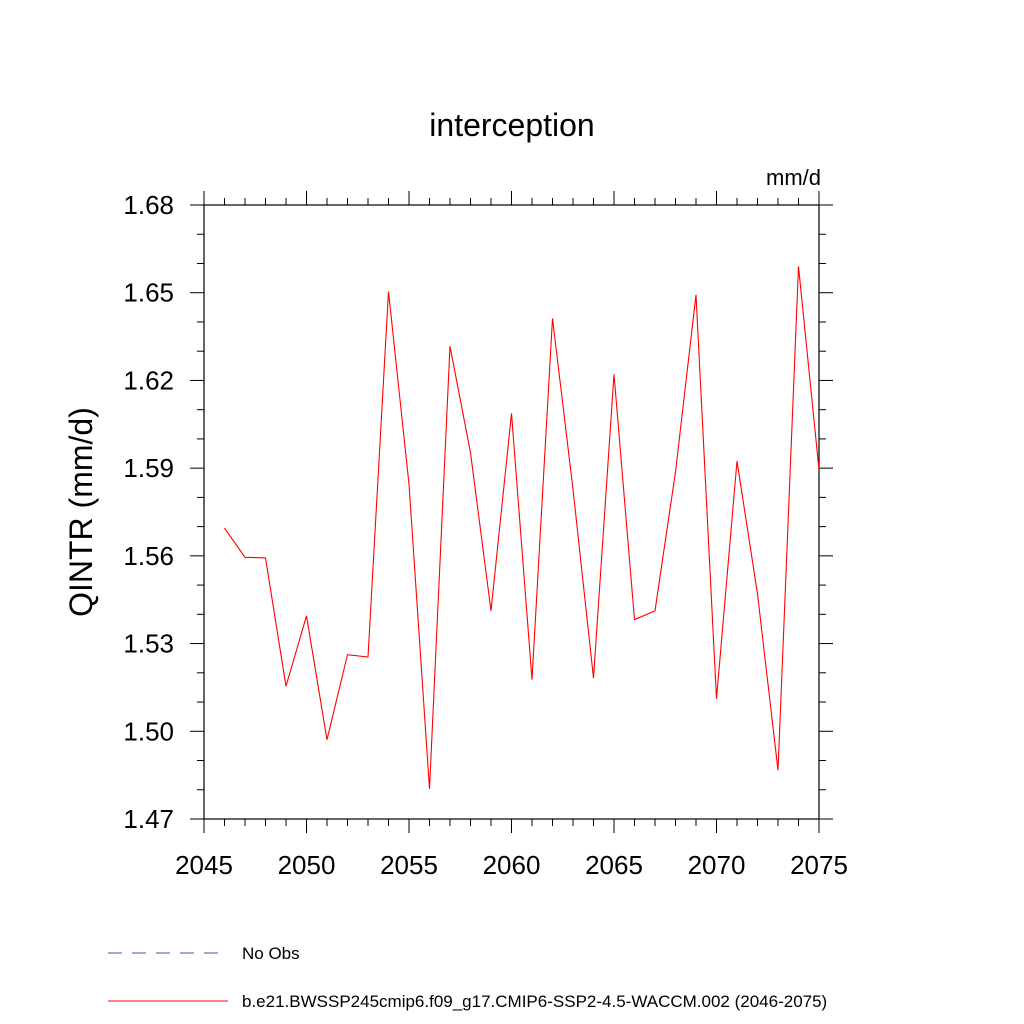 Image resolution: width=1024 pixels, height=1024 pixels. What do you see at coordinates (409, 865) in the screenshot?
I see `x-tick-label: 2055` at bounding box center [409, 865].